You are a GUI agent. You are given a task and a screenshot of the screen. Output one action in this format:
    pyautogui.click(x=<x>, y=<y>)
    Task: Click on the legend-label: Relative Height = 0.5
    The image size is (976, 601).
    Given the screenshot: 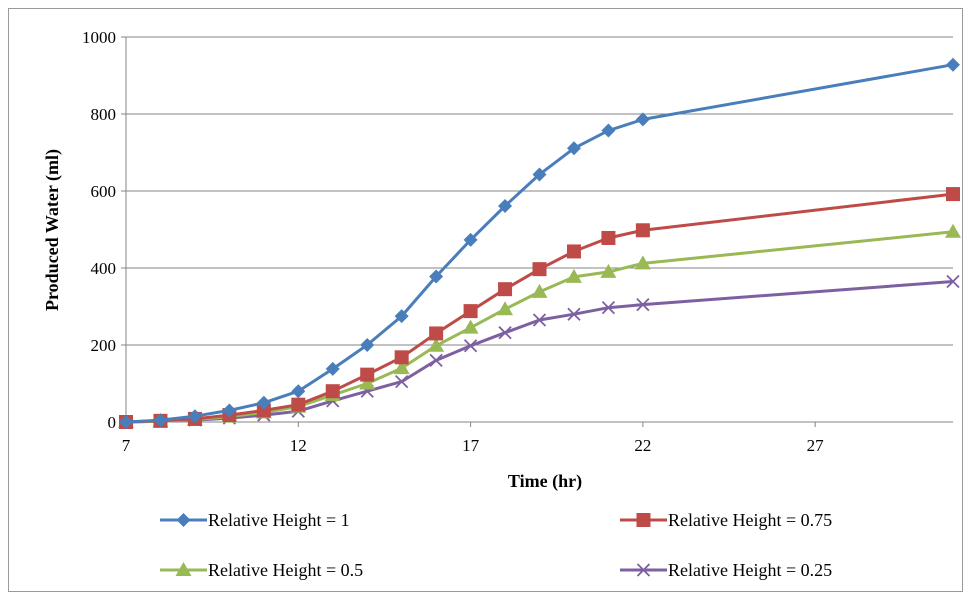 What is the action you would take?
    pyautogui.click(x=285, y=570)
    